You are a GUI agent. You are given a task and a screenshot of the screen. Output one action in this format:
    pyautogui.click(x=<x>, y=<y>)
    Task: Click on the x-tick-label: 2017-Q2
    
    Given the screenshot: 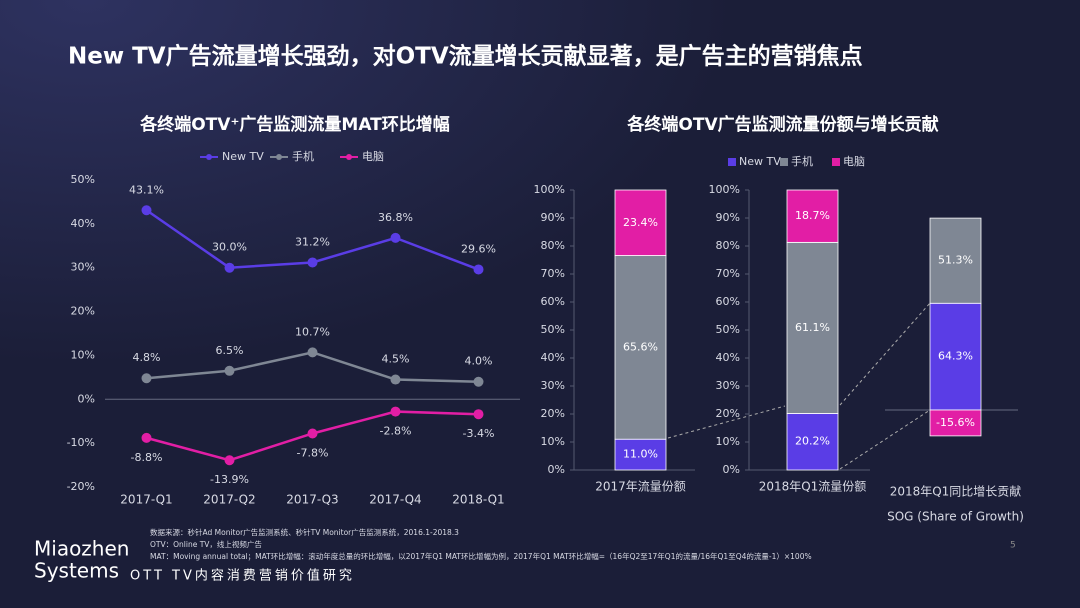 What is the action you would take?
    pyautogui.click(x=229, y=500)
    